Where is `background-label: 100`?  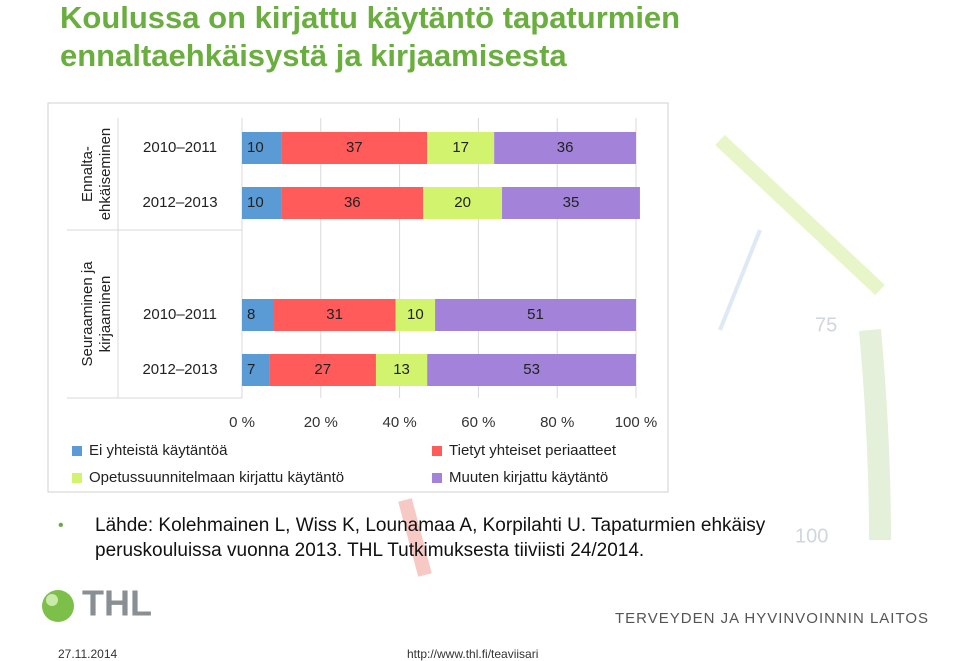 background-label: 100 is located at coordinates (811, 536).